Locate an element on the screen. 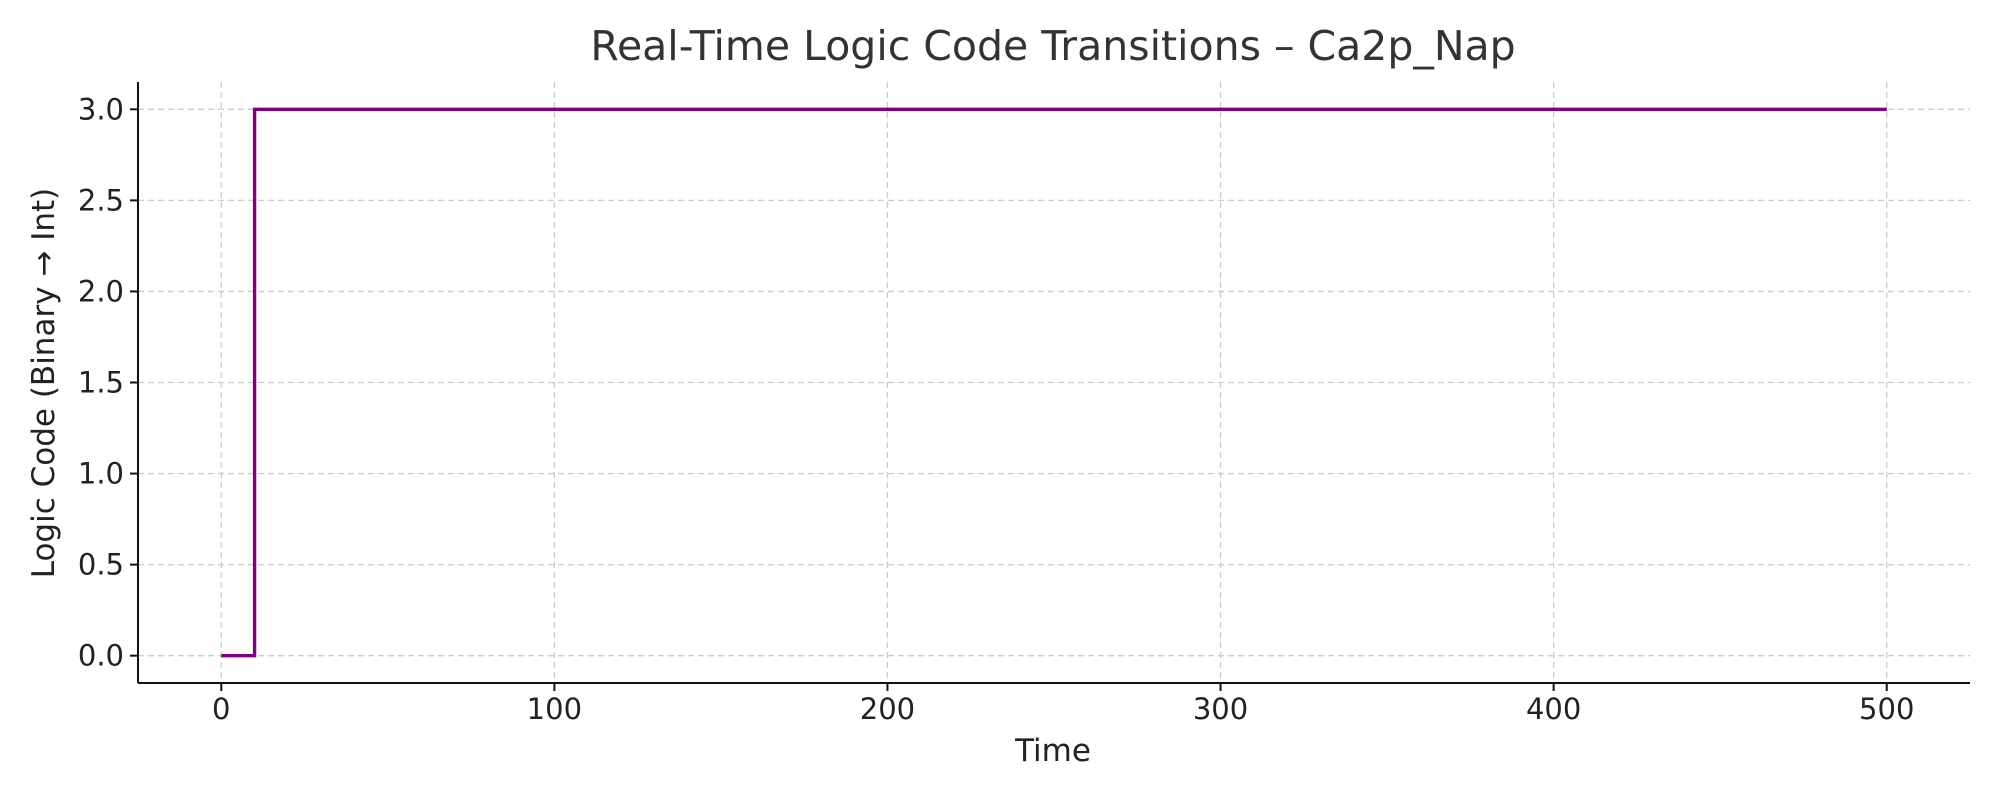  x-tick-label: 200 is located at coordinates (887, 709).